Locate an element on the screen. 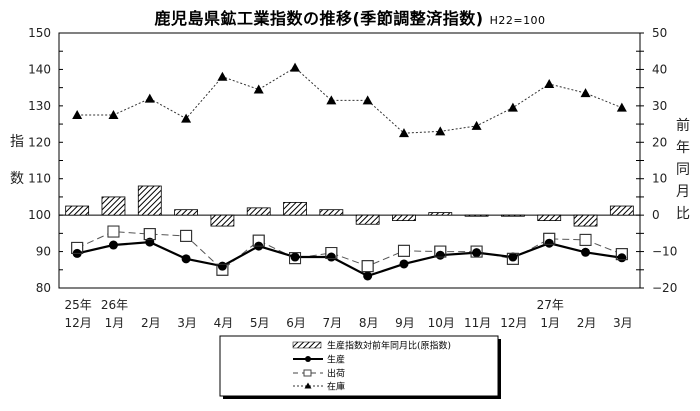 This screenshot has height=411, width=700. square-marker-icon is located at coordinates (307, 373).